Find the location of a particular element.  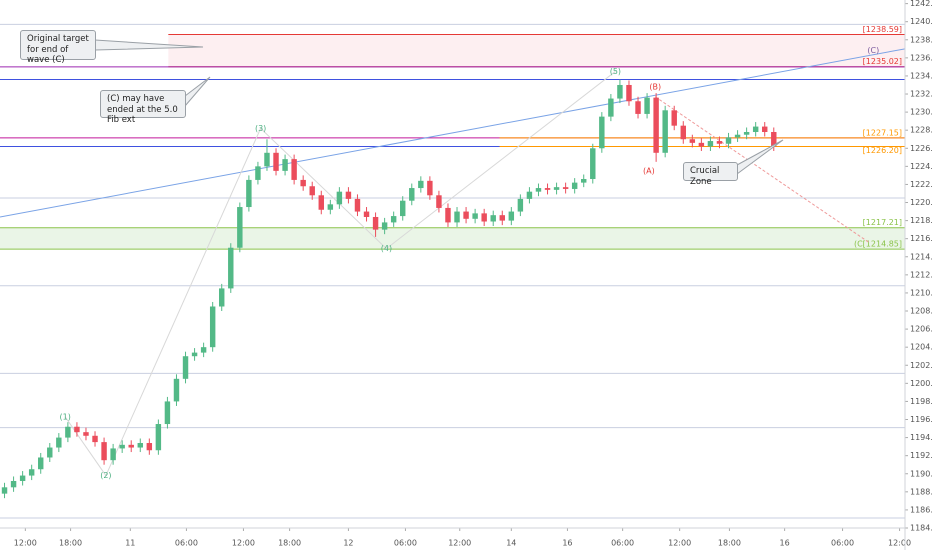

y-tick-label: 1200.00 is located at coordinates (921, 383).